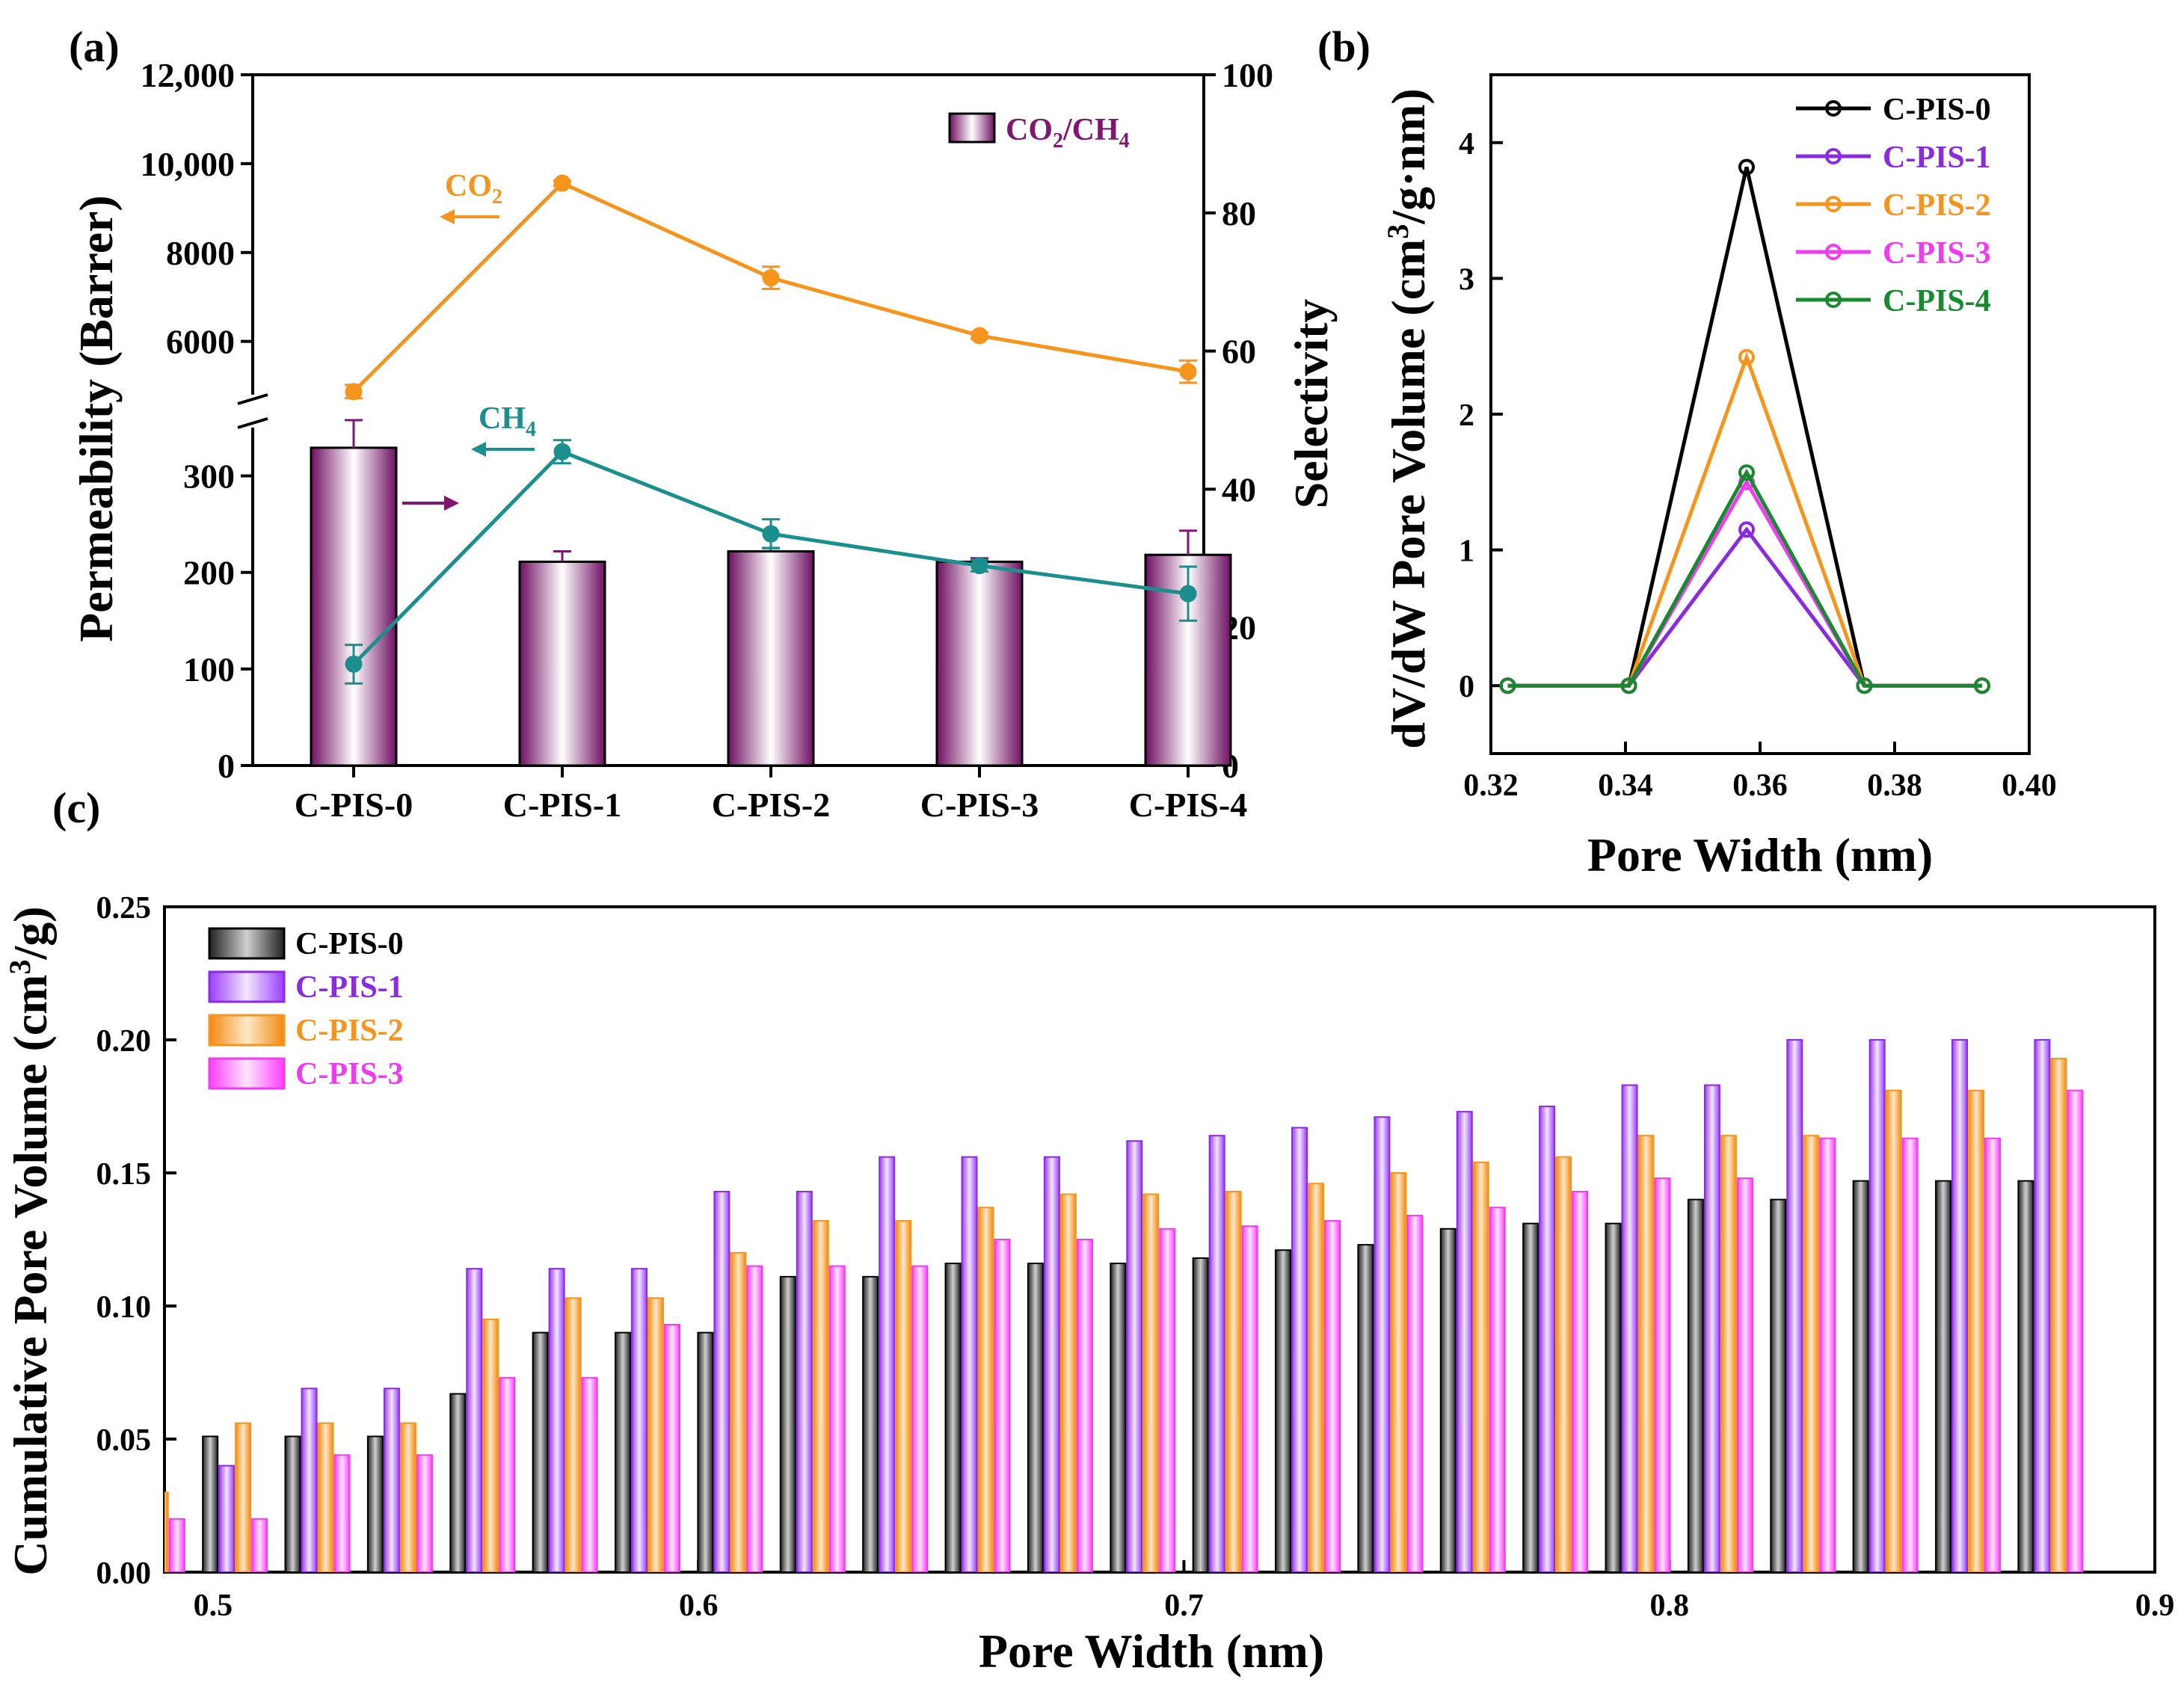 The width and height of the screenshot is (2184, 1691). I want to click on panel-a-label: (a), so click(94, 47).